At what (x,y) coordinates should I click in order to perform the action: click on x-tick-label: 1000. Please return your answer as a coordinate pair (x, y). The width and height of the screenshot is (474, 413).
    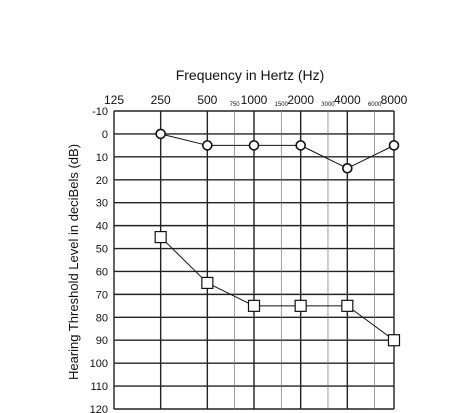
    Looking at the image, I should click on (254, 100).